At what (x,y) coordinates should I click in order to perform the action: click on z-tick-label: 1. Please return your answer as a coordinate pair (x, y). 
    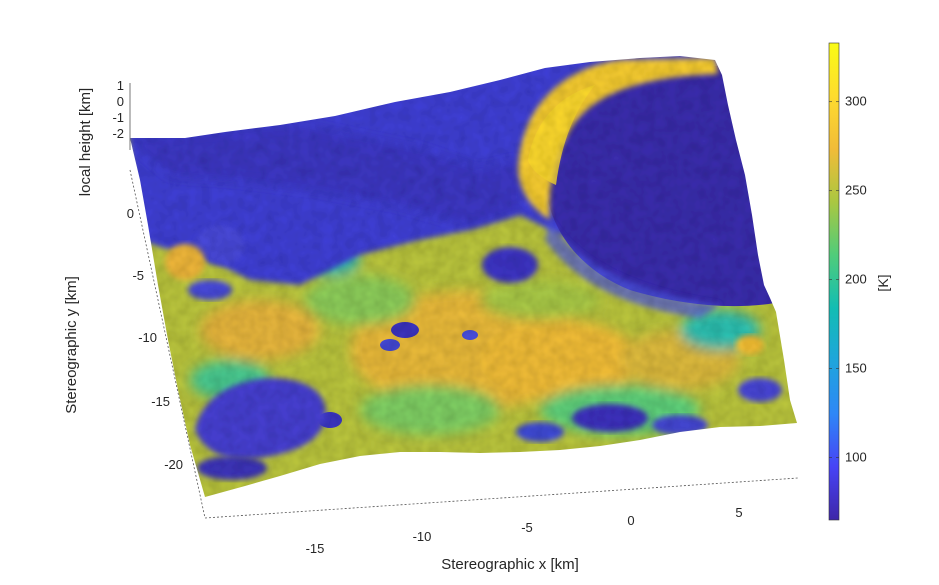
    Looking at the image, I should click on (120, 85).